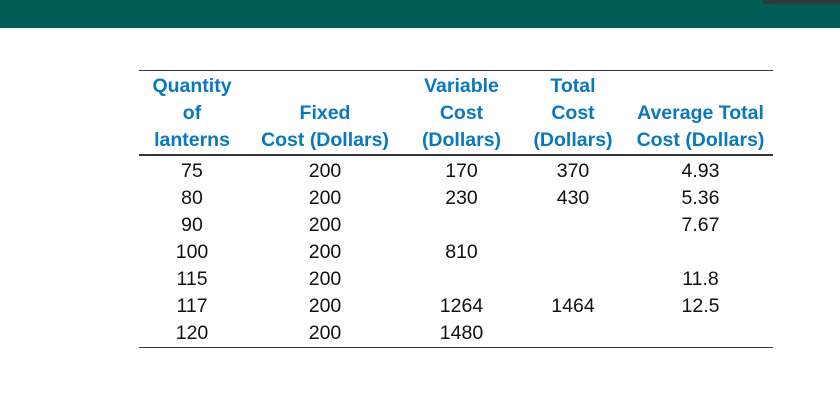 The image size is (840, 400). I want to click on header-corner-accent, so click(801, 2).